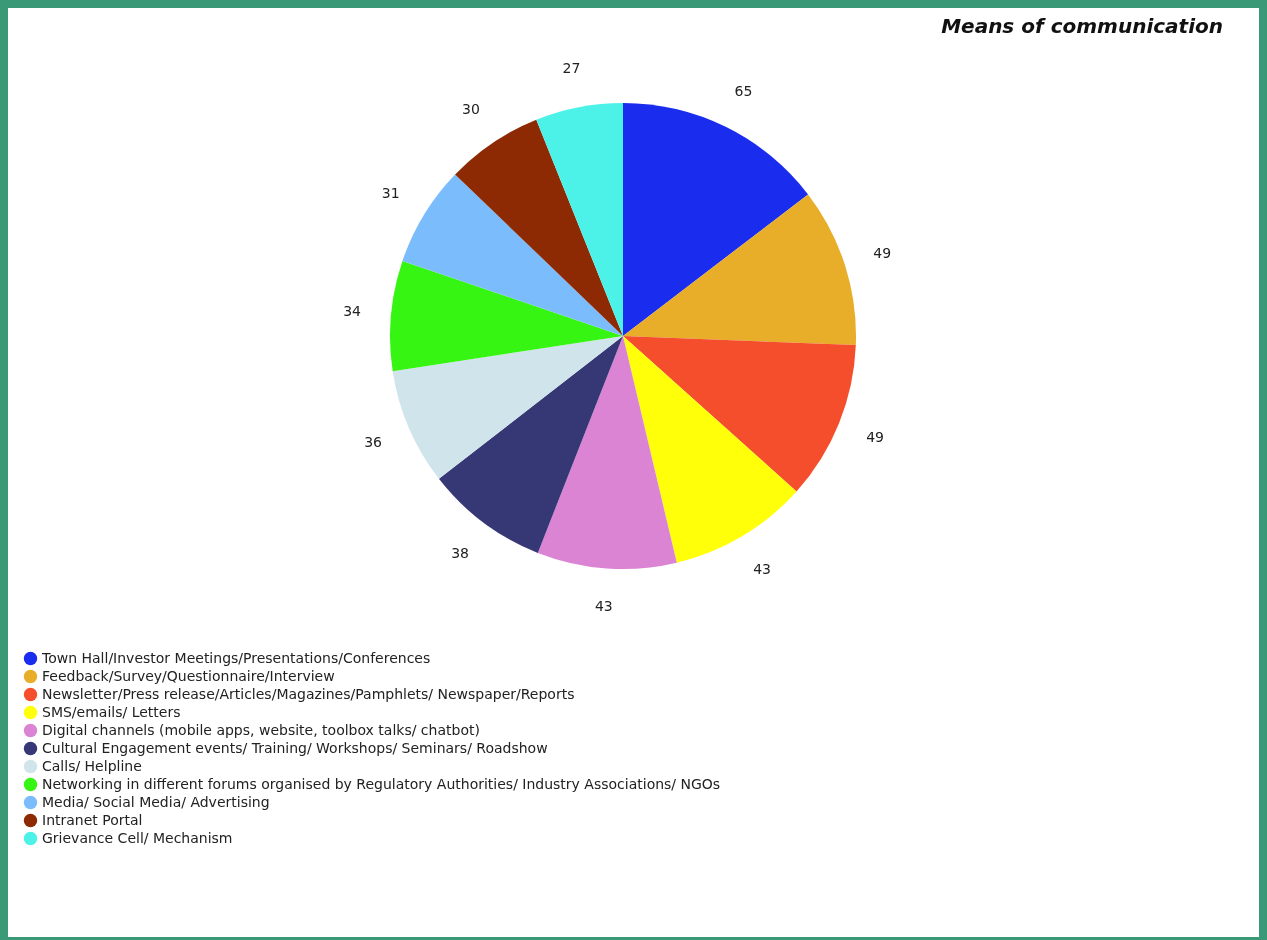 The width and height of the screenshot is (1267, 940). Describe the element at coordinates (137, 837) in the screenshot. I see `legend-label: Grievance Cell/ Mechanism` at that location.